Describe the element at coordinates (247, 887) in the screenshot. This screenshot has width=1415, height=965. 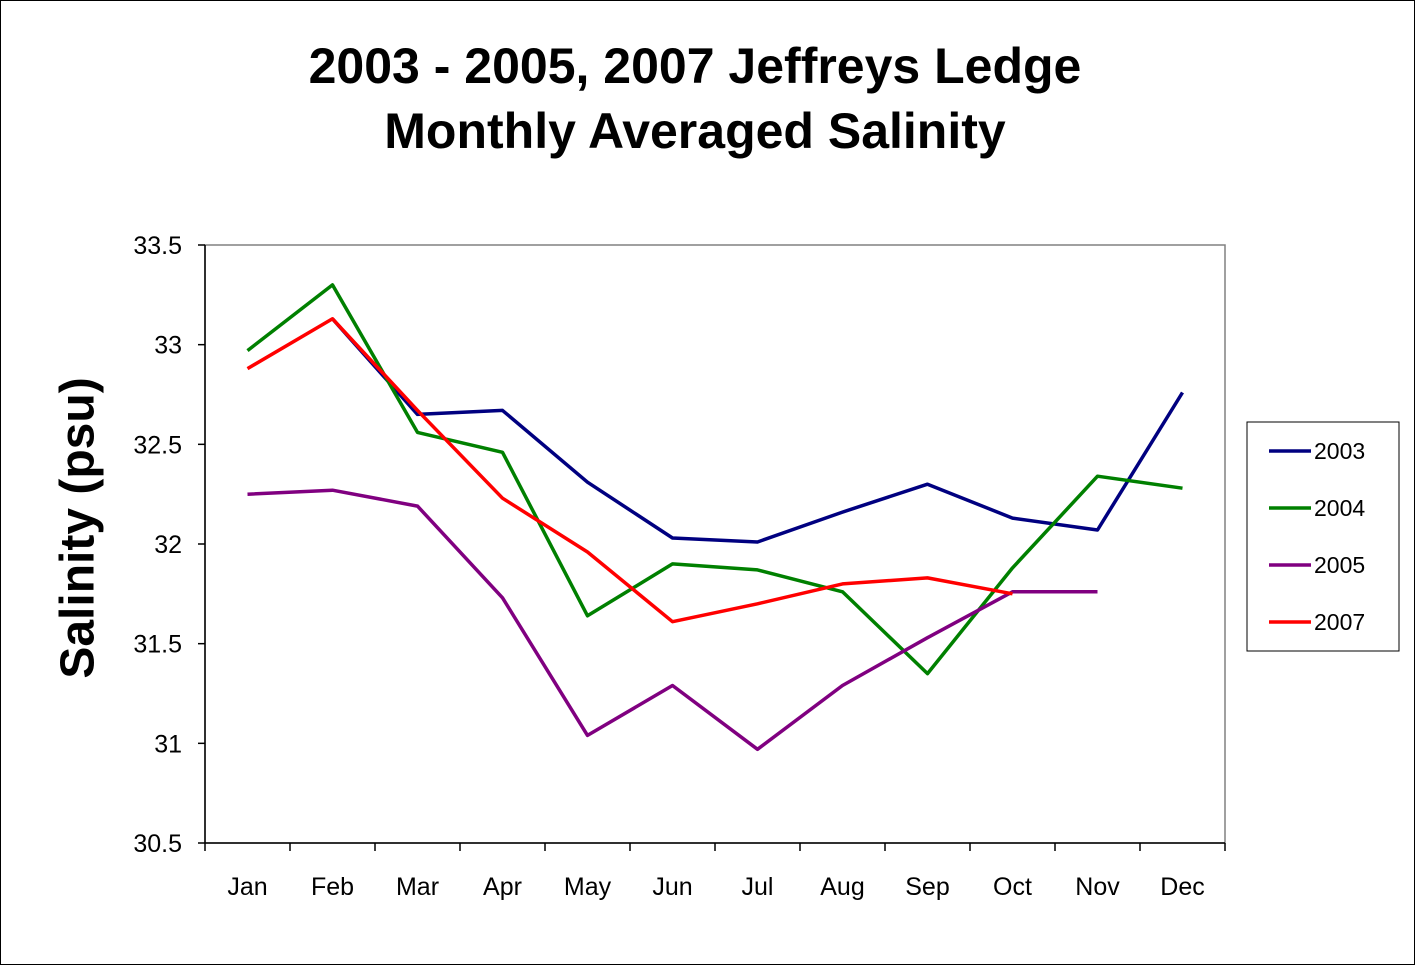
I see `x-tick-label: Jan` at that location.